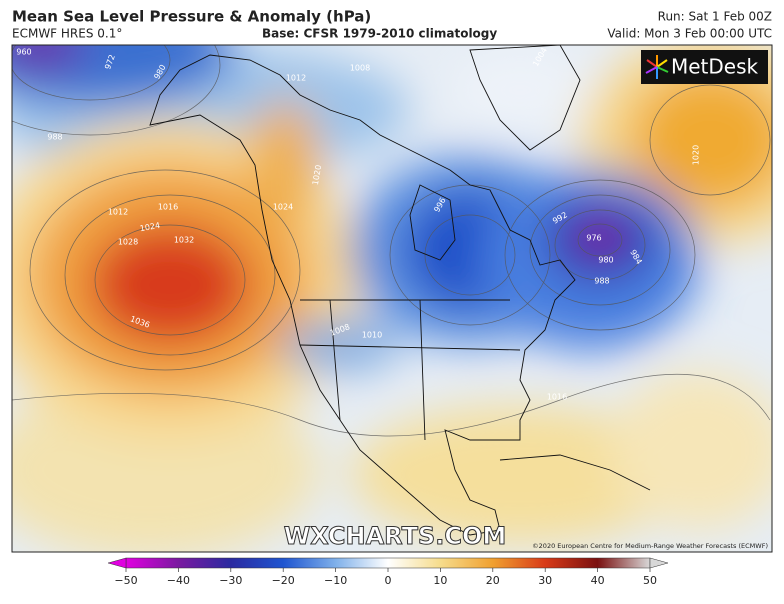 The image size is (784, 604). Describe the element at coordinates (379, 34) in the screenshot. I see `base: Base: CFSR 1979-2010 climatology` at that location.